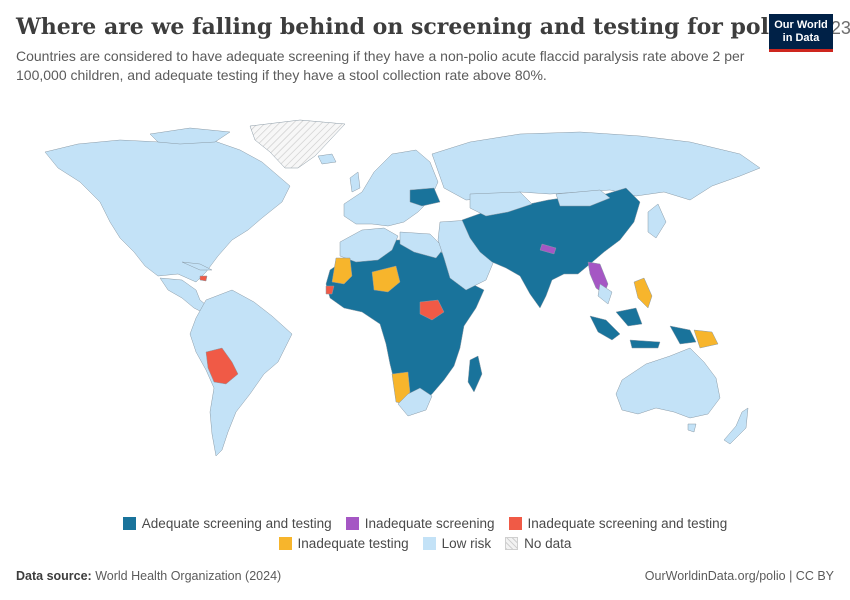 This screenshot has width=850, height=600. Describe the element at coordinates (706, 339) in the screenshot. I see `papua-new-guinea` at that location.